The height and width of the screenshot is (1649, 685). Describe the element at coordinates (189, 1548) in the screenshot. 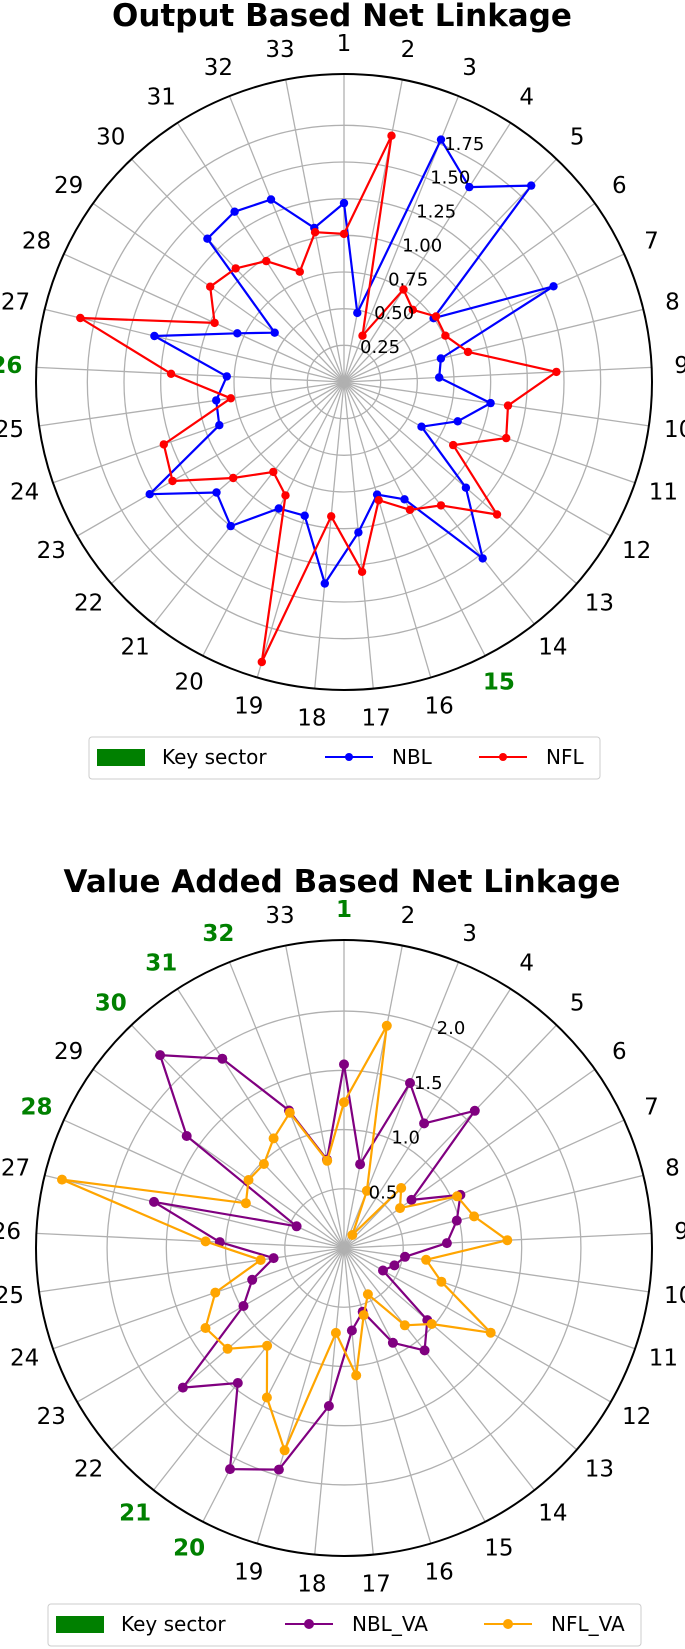

I see `key-sector-label: 20` at that location.